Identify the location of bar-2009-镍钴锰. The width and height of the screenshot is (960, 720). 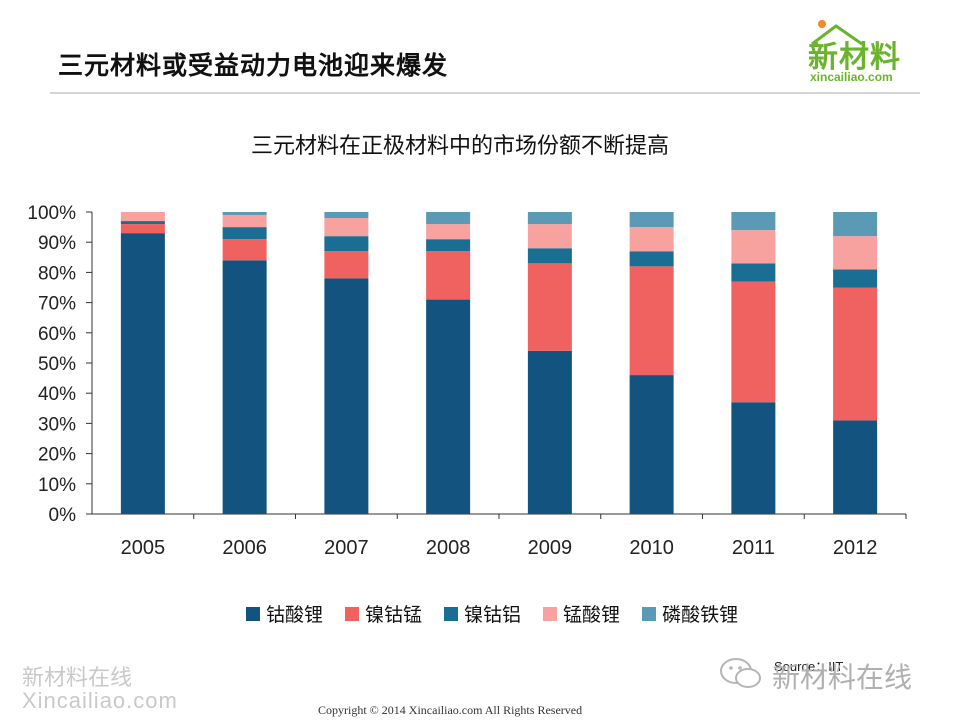
(549, 307).